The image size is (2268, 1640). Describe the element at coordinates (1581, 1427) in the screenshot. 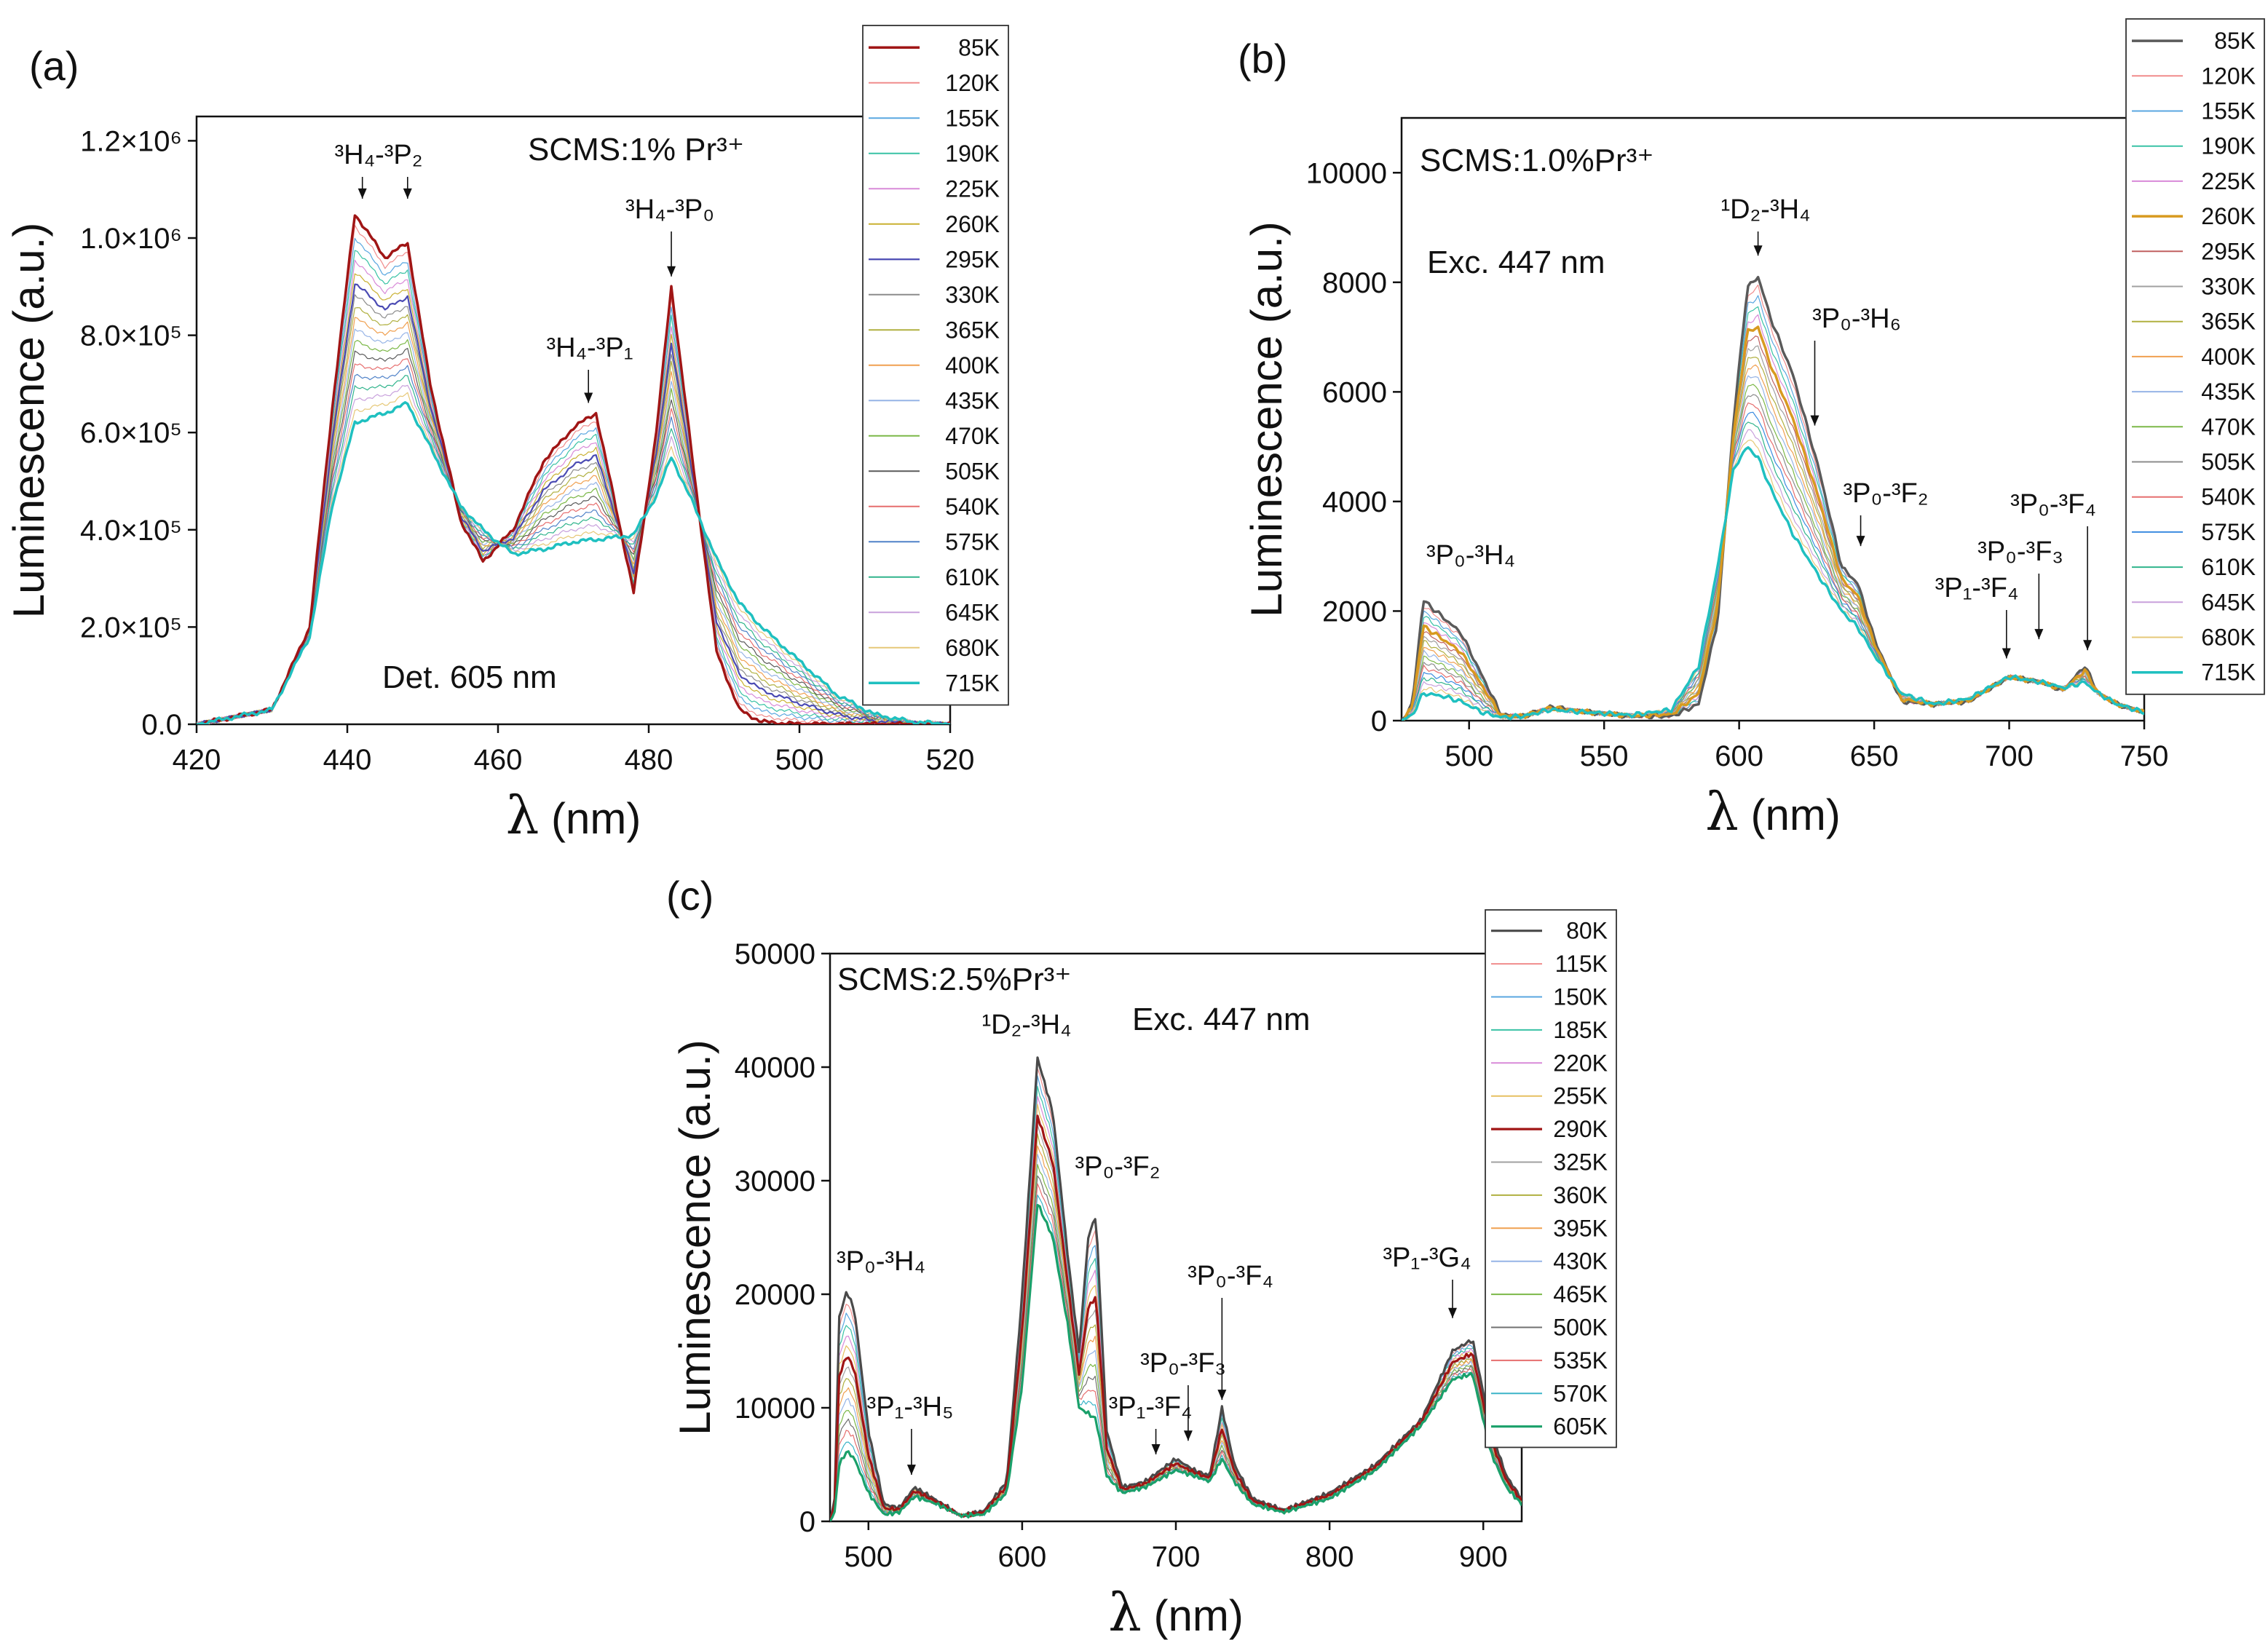

I see `legend-entry-label: 605K` at that location.